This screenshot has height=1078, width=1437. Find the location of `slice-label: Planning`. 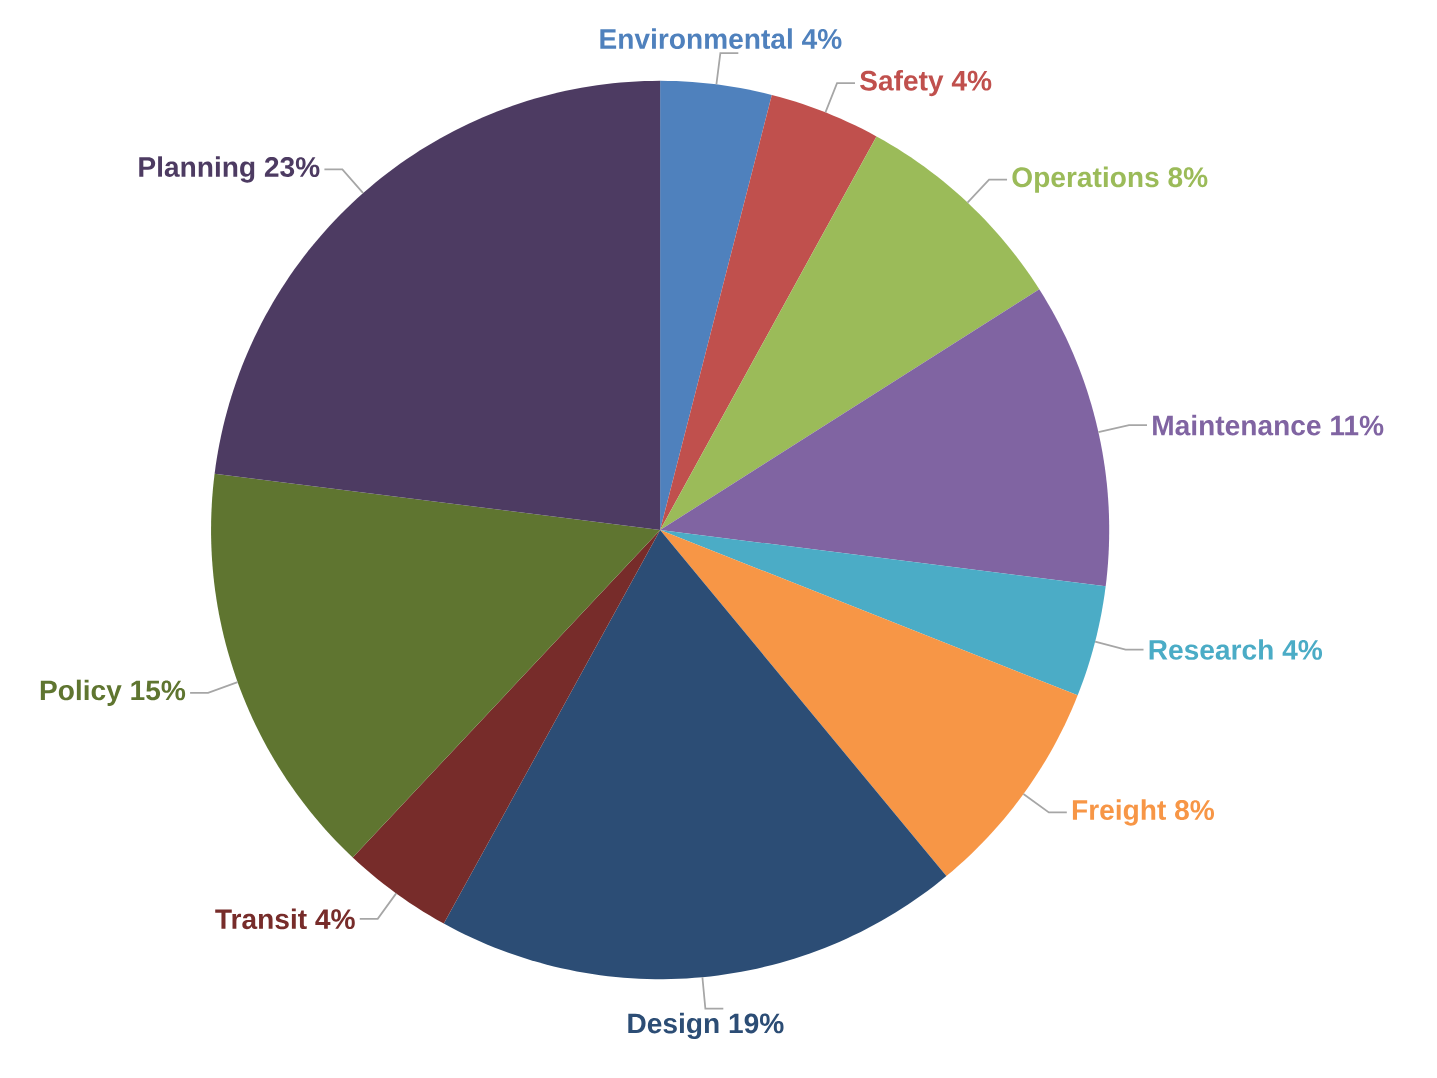

slice-label: Planning is located at coordinates (197, 169).